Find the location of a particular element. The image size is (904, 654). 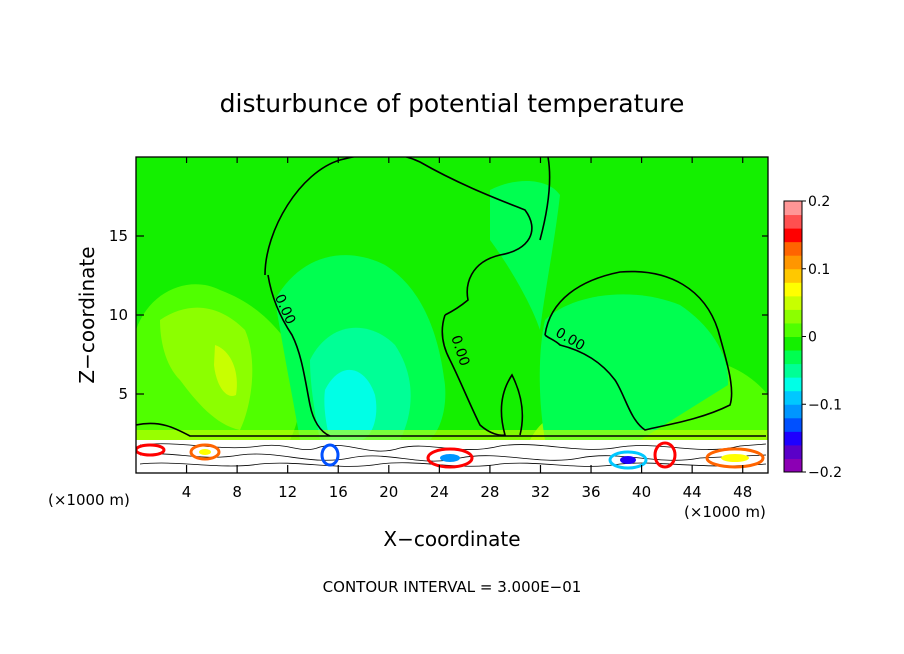

cool-core-inner is located at coordinates (350, 404).